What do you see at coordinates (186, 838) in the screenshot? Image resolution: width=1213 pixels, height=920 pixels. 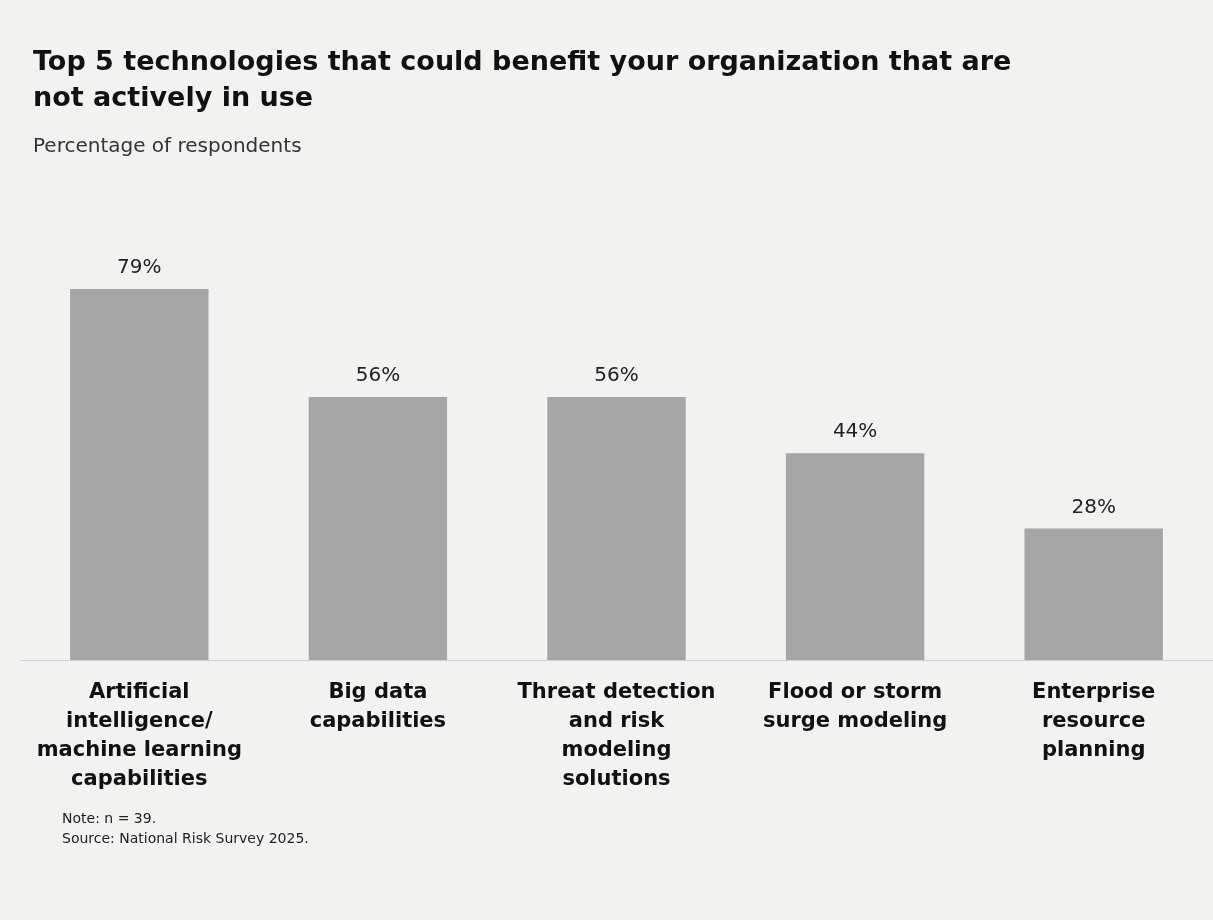 I see `source-note: Source: National Risk Survey 2025.` at bounding box center [186, 838].